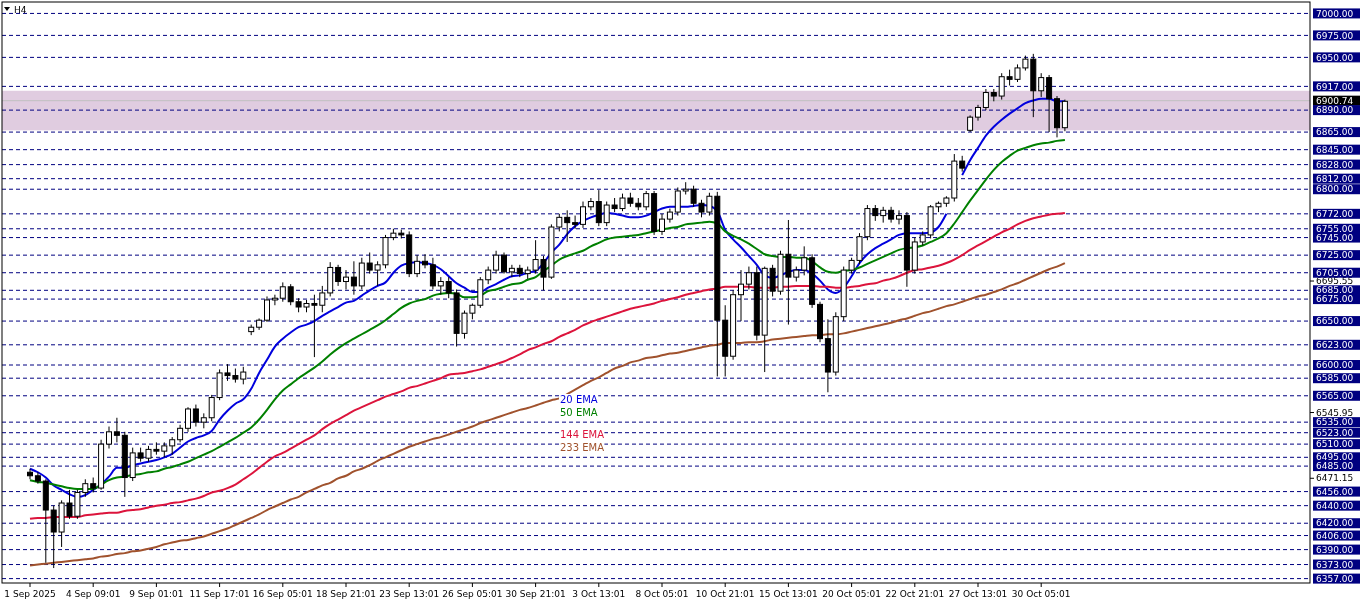 The height and width of the screenshot is (603, 1362). Describe the element at coordinates (1335, 478) in the screenshot. I see `y-tick-label: 6471.15` at that location.